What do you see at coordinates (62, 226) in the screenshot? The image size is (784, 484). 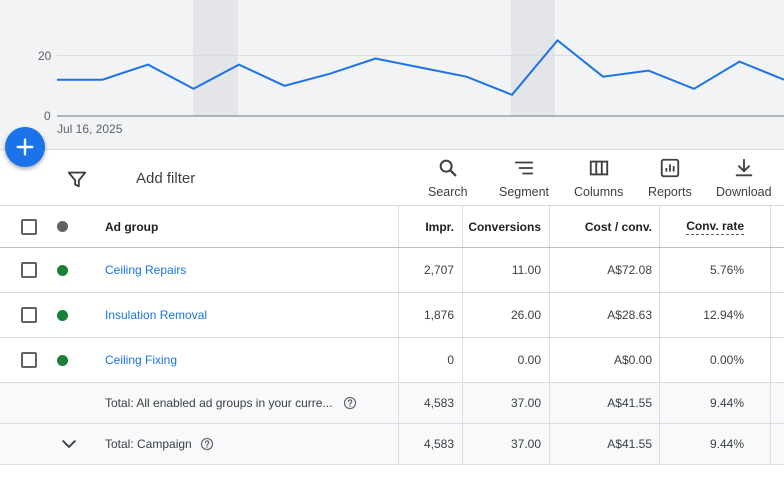 I see `status-header-dot` at bounding box center [62, 226].